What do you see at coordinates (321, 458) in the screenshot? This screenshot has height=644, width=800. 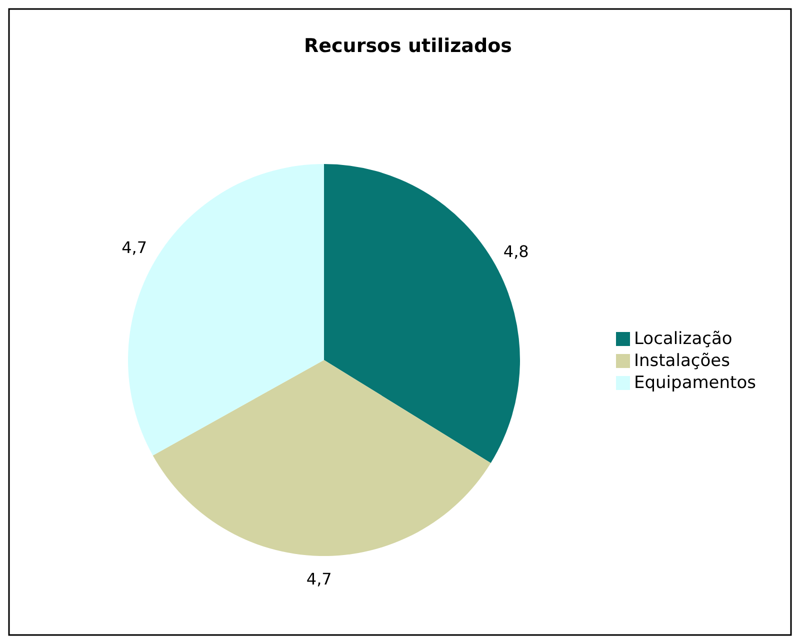 I see `pie-slice` at bounding box center [321, 458].